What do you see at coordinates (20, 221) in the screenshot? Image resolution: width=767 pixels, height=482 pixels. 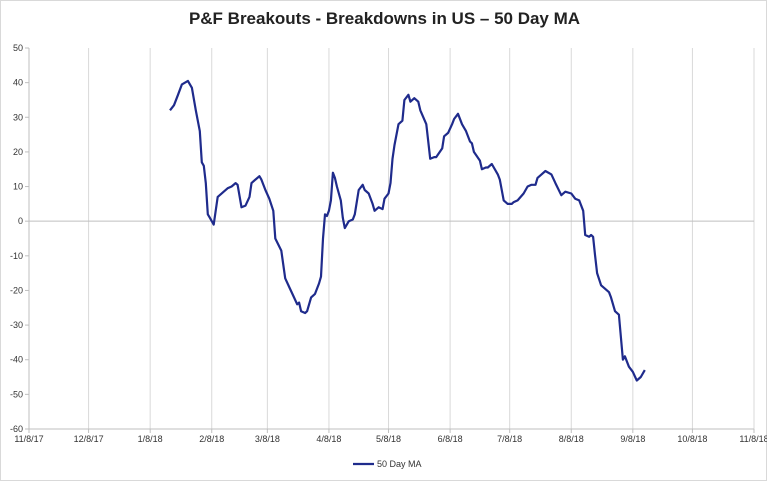 I see `y-tick-label: 0` at bounding box center [20, 221].